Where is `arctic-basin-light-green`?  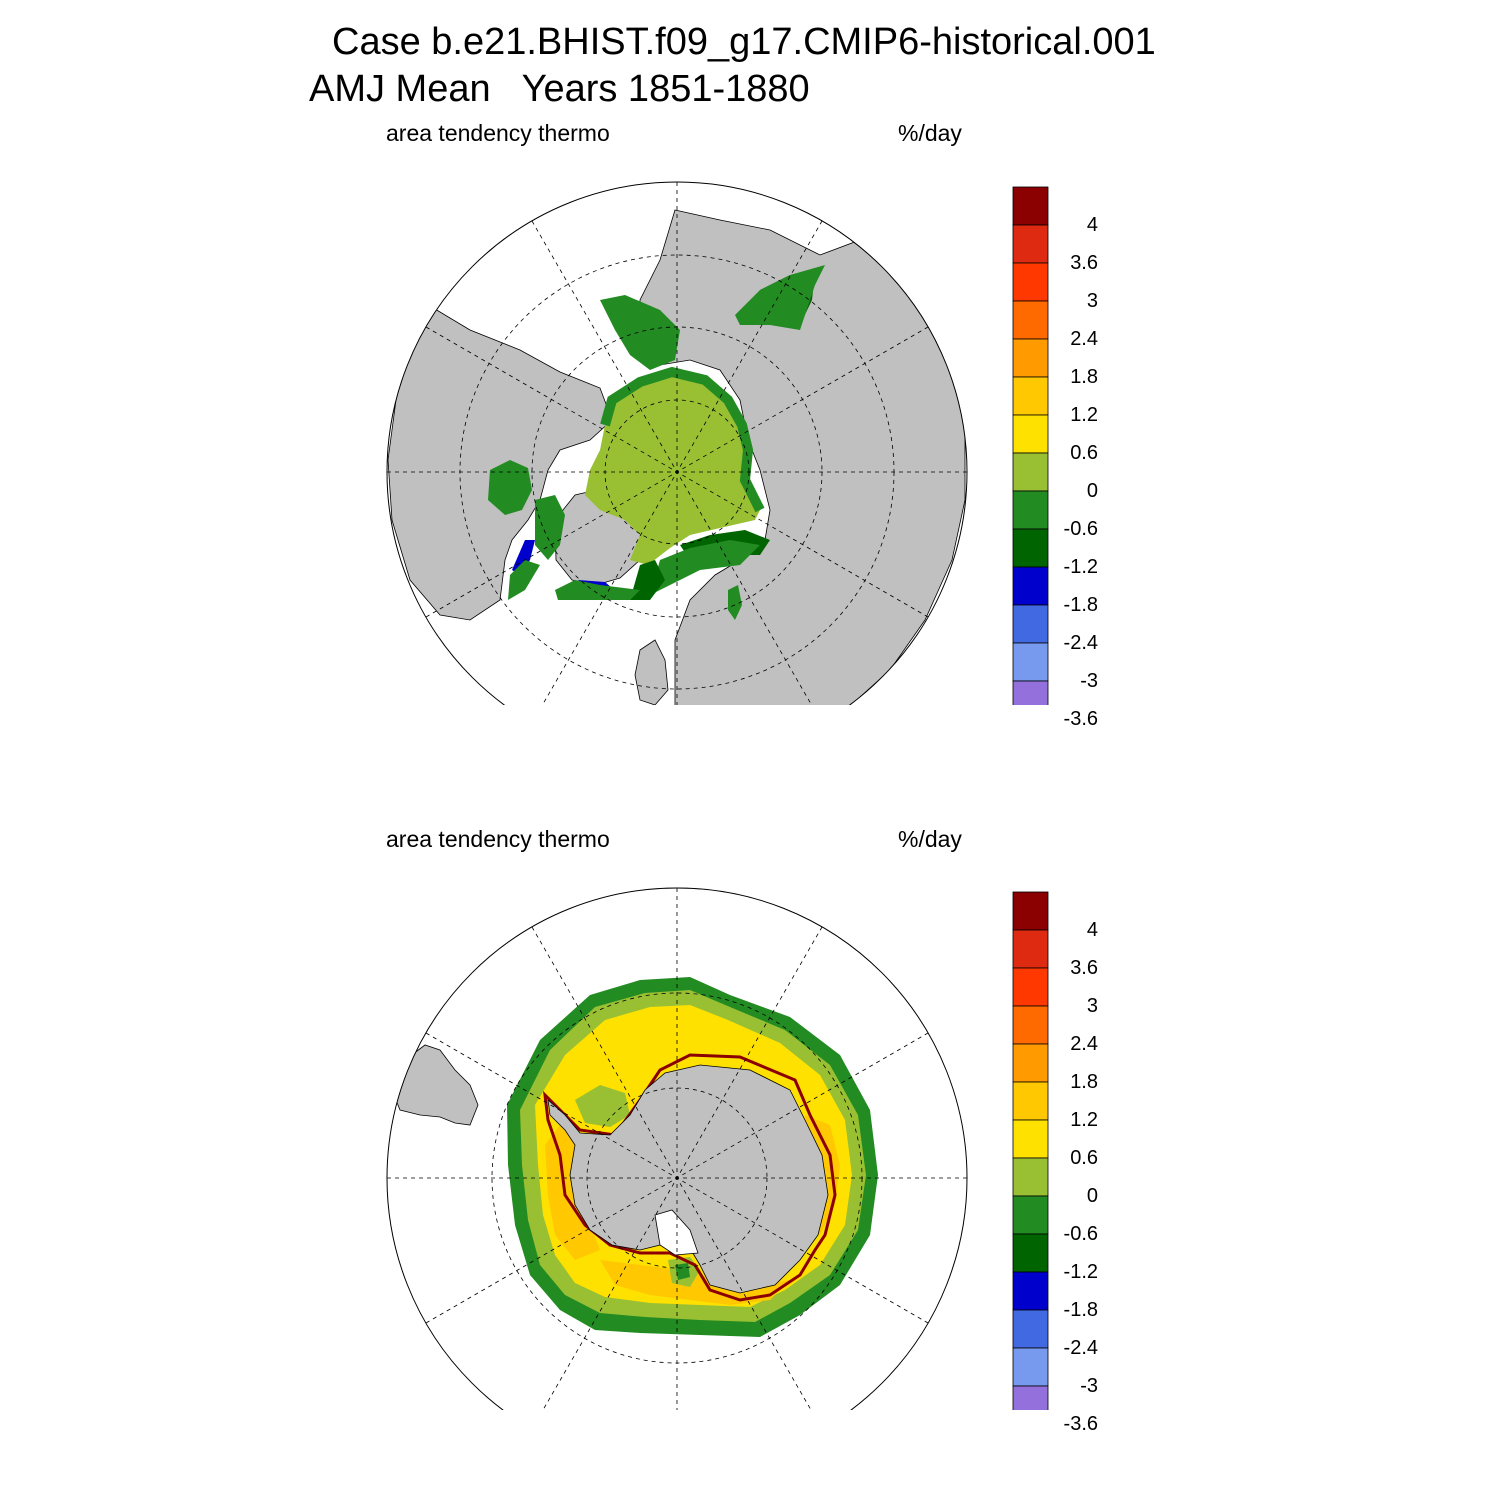
arctic-basin-light-green is located at coordinates (672, 468).